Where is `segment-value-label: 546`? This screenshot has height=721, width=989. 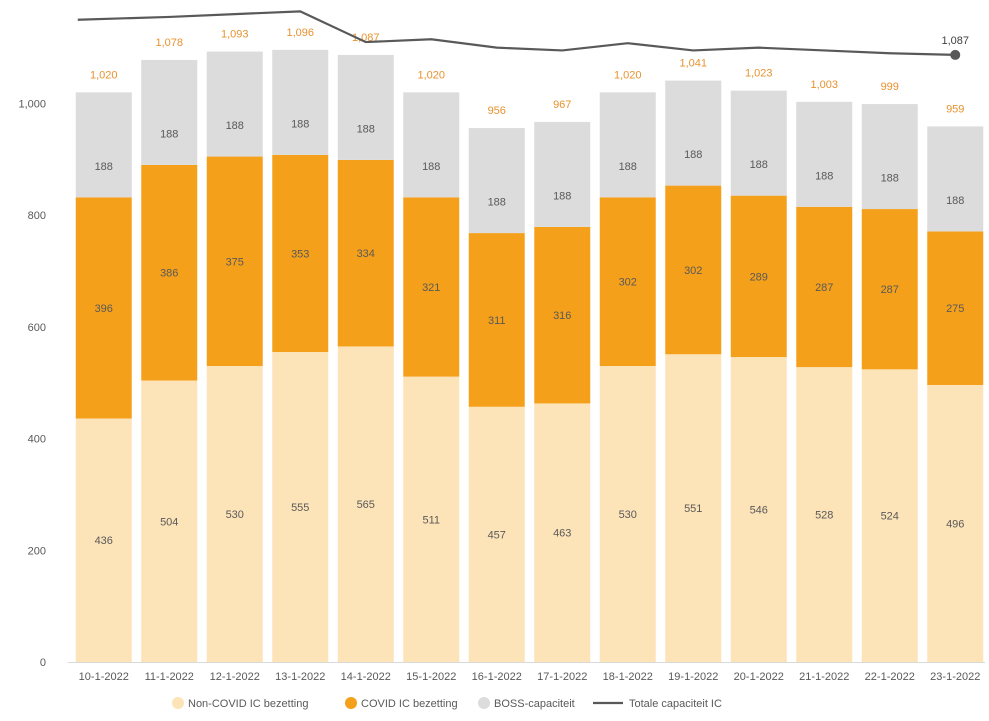
segment-value-label: 546 is located at coordinates (759, 511).